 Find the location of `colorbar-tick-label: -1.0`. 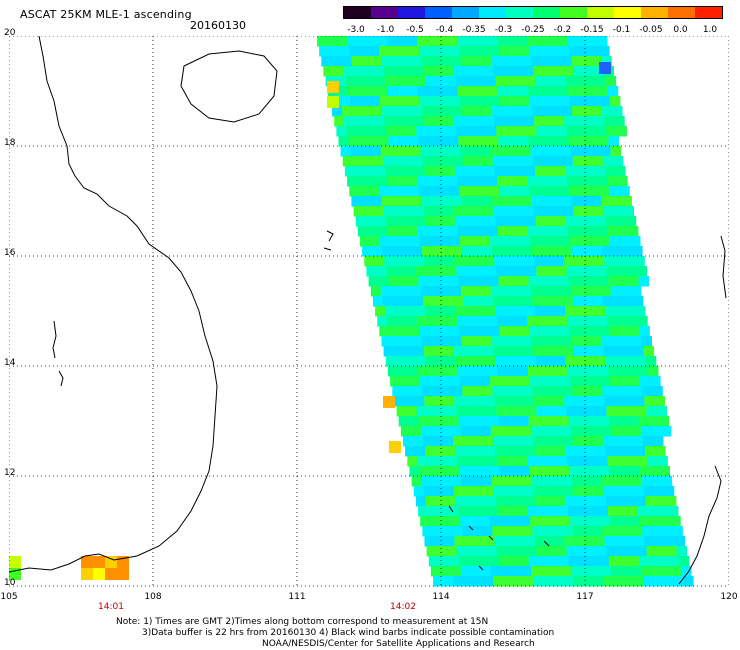

colorbar-tick-label: -1.0 is located at coordinates (385, 30).